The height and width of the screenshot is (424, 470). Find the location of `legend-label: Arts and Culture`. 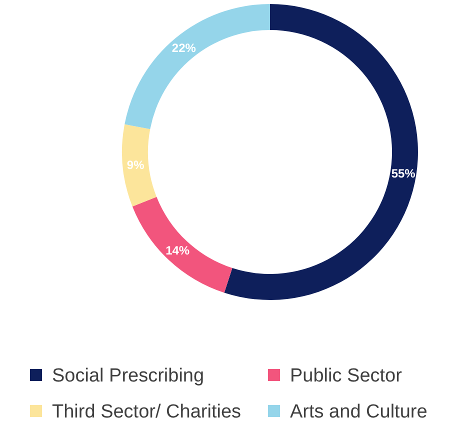

legend-label: Arts and Culture is located at coordinates (359, 412).